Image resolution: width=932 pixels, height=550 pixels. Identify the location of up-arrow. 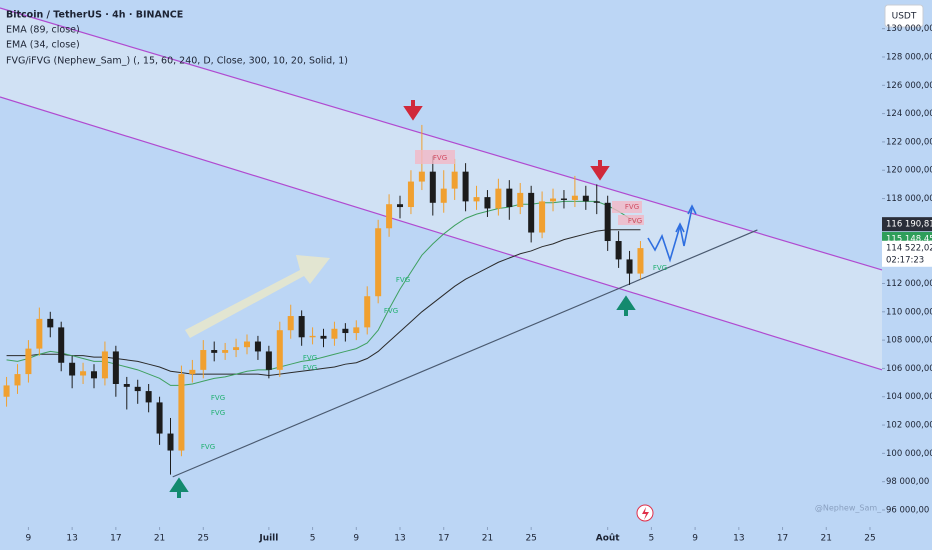
(626, 305).